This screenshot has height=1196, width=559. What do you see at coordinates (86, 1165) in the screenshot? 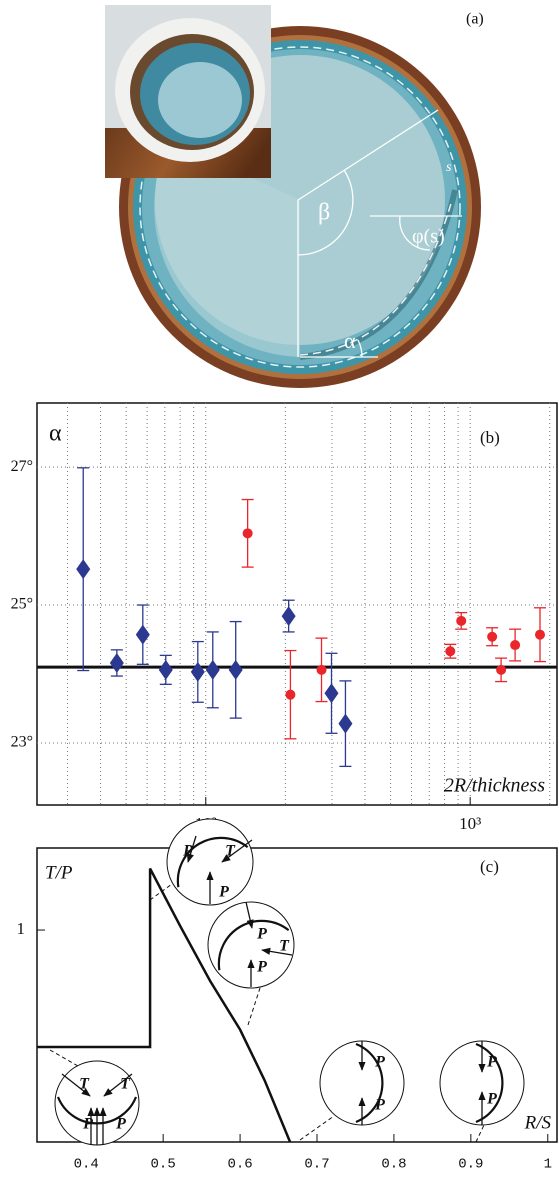
I see `x-tick-label: 0.4` at bounding box center [86, 1165].